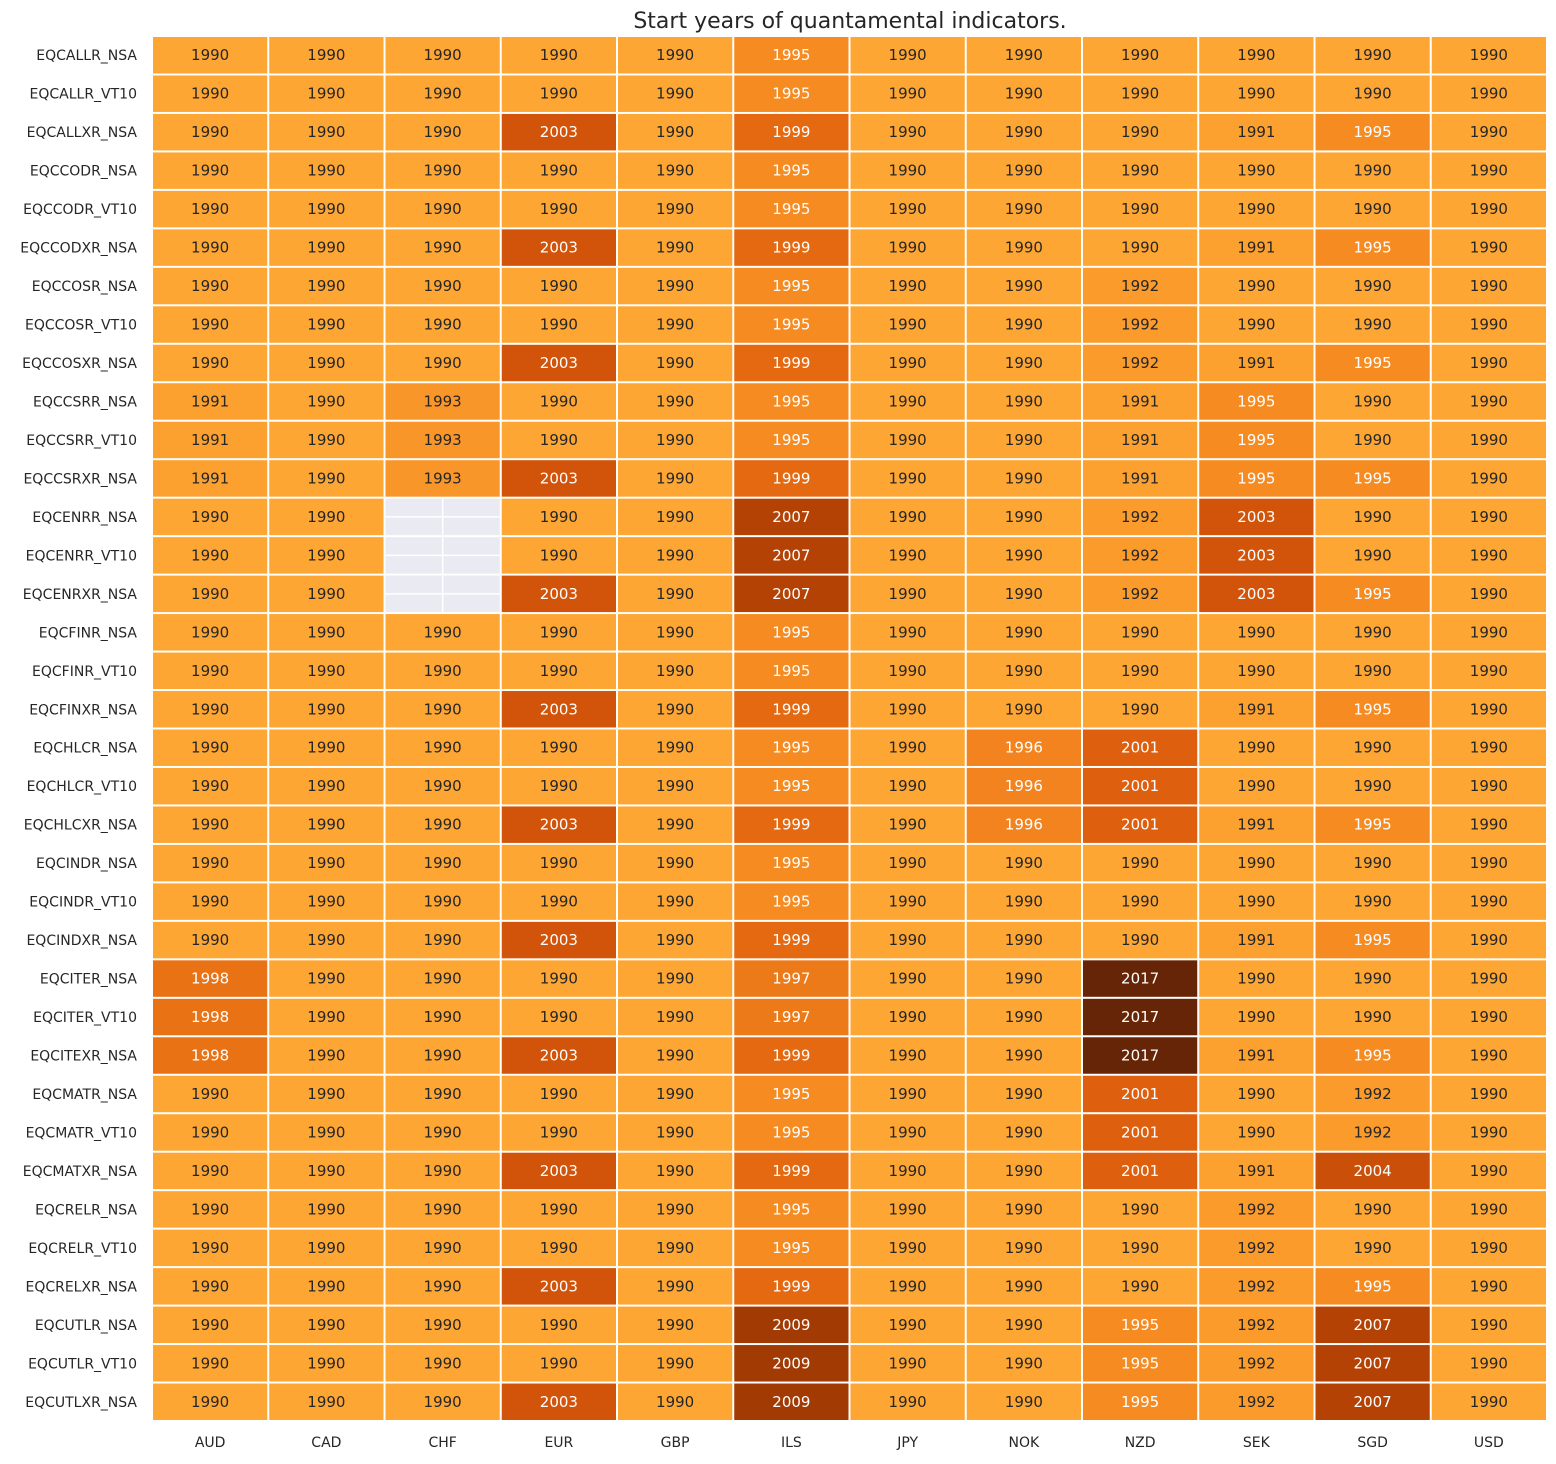 The height and width of the screenshot is (1464, 1556). What do you see at coordinates (443, 478) in the screenshot?
I see `cell-value-label: 1993` at bounding box center [443, 478].